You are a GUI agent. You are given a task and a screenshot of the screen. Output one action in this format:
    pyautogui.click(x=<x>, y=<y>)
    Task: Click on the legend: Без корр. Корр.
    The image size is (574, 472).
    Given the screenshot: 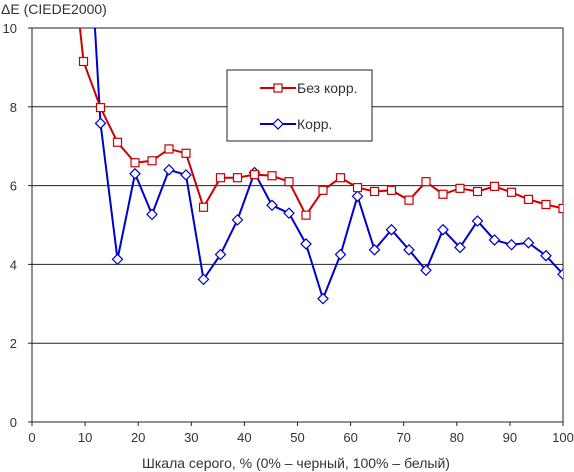 What is the action you would take?
    pyautogui.click(x=299, y=105)
    